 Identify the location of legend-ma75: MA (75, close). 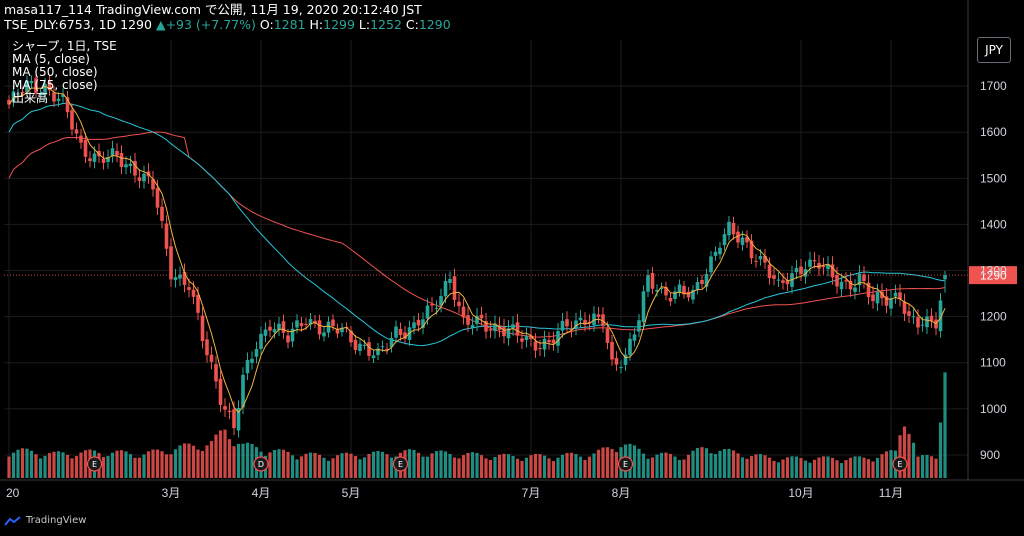
(55, 85).